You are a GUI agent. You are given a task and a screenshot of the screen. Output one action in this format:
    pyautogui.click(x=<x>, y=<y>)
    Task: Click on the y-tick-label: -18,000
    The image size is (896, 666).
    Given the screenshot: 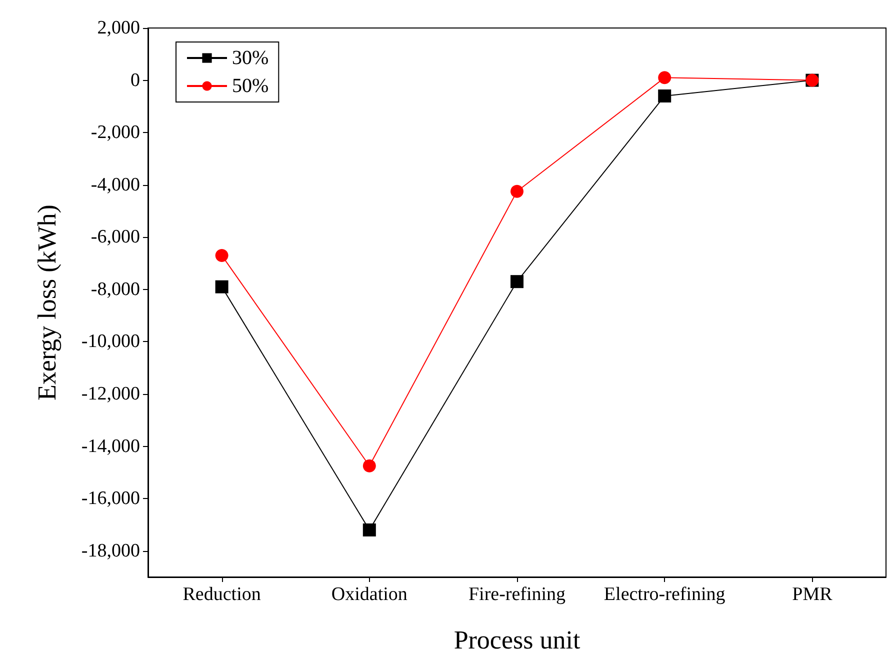 What is the action you would take?
    pyautogui.click(x=110, y=551)
    